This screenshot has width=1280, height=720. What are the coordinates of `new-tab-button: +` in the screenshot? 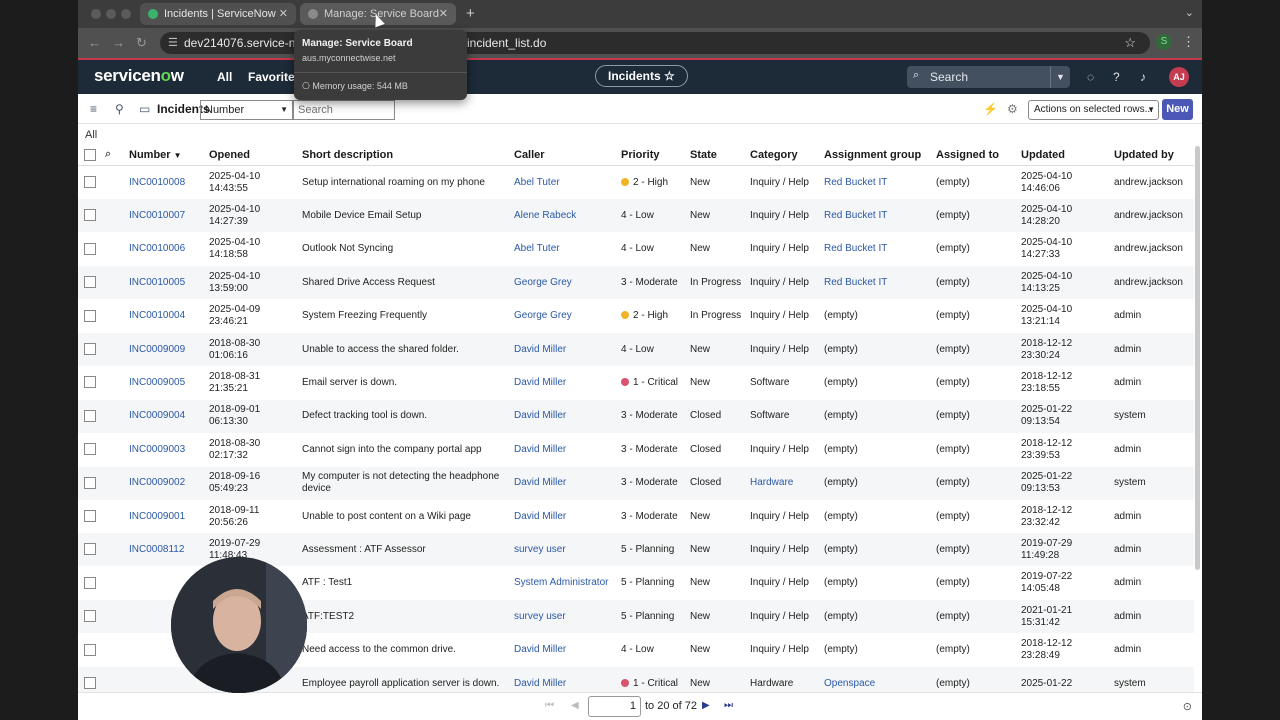 It's located at (470, 13).